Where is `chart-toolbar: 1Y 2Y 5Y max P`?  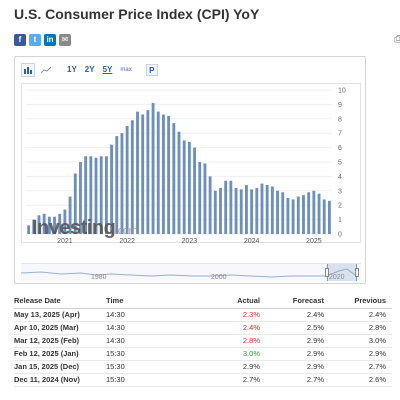 chart-toolbar: 1Y 2Y 5Y max P is located at coordinates (190, 70).